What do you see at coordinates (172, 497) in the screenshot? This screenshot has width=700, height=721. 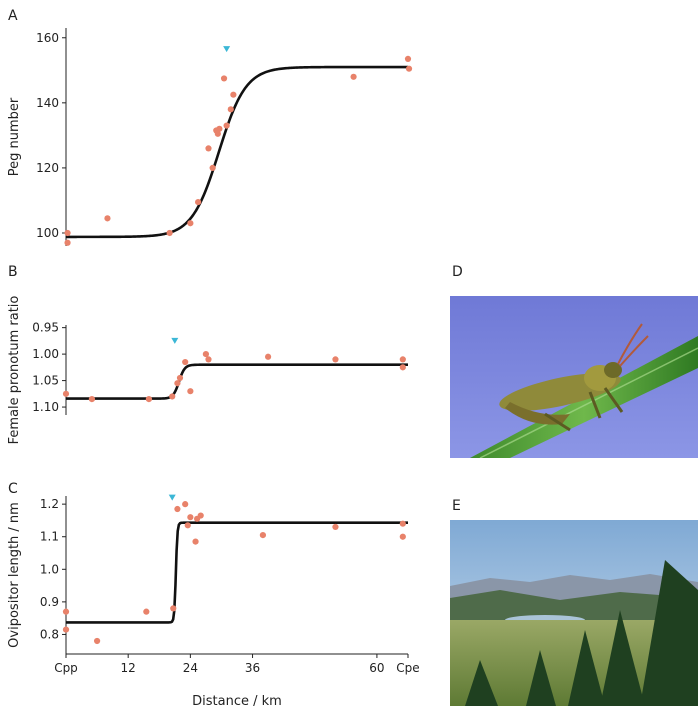 I see `cline-center-marker-c` at bounding box center [172, 497].